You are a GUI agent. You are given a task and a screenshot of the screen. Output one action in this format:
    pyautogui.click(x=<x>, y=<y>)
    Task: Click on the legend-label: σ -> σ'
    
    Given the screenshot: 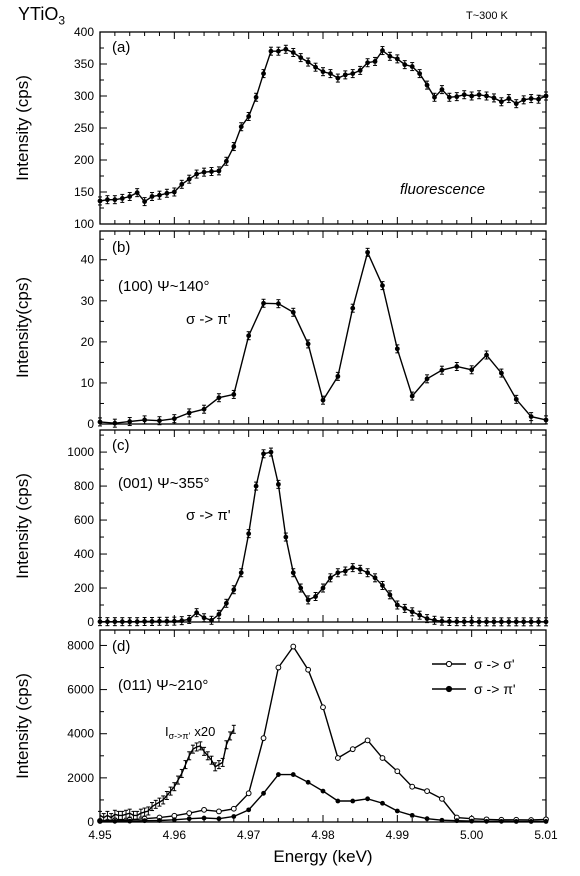 What is the action you would take?
    pyautogui.click(x=494, y=664)
    